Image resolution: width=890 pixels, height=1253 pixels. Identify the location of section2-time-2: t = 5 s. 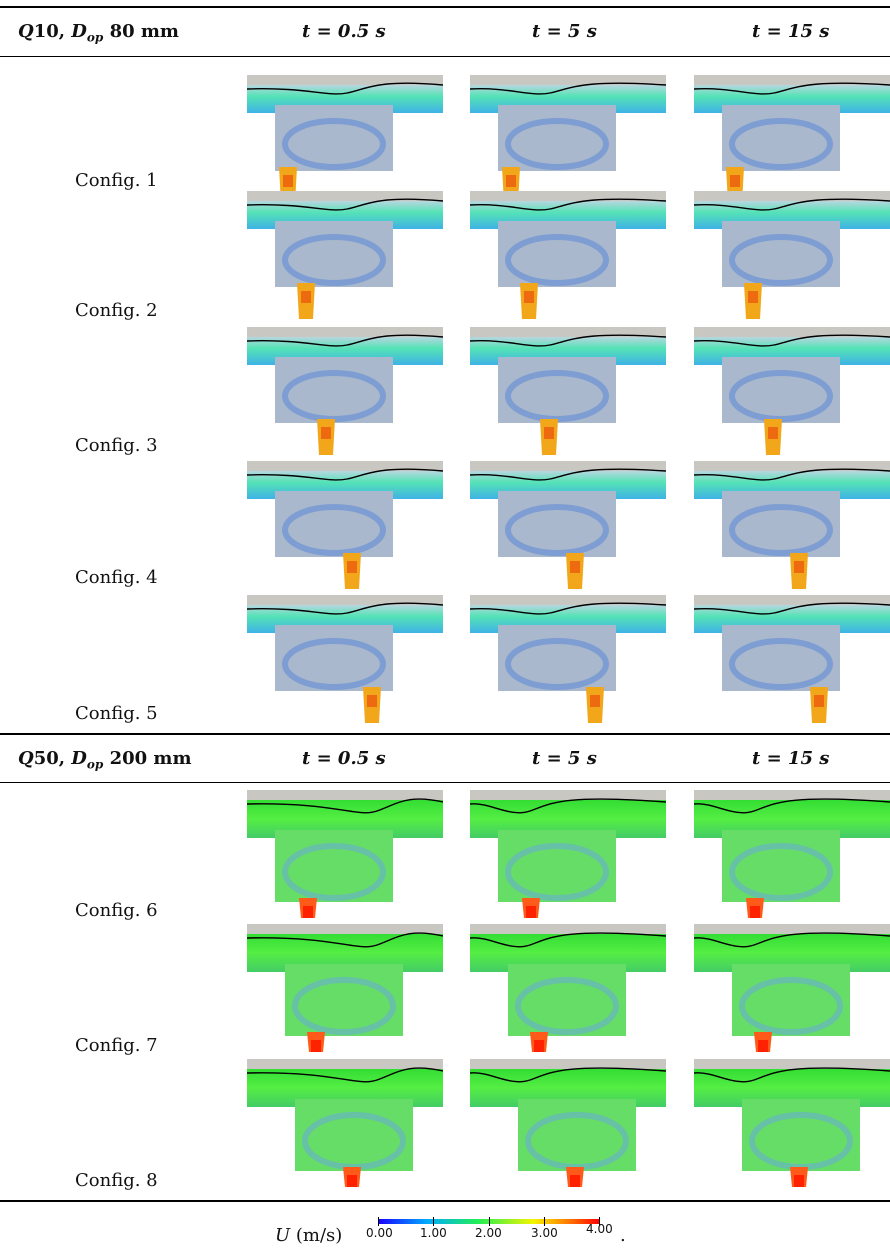
(564, 758).